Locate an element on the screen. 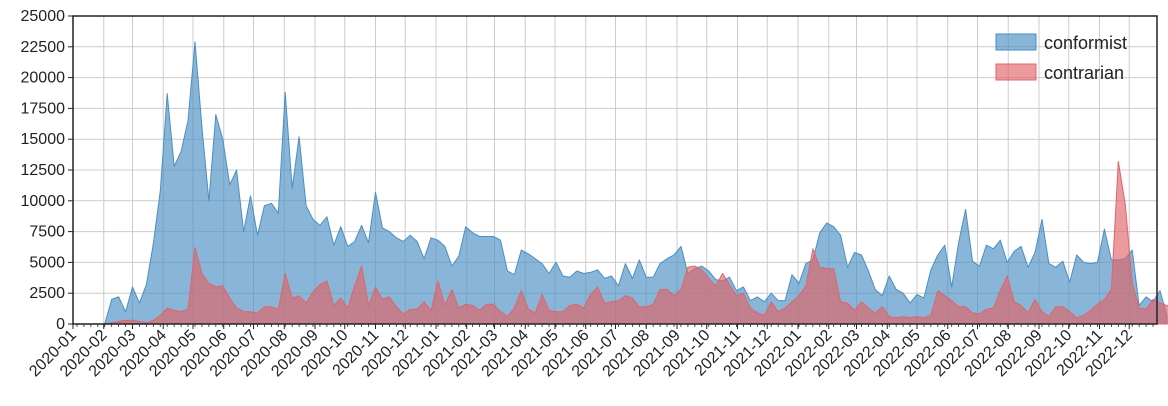 The image size is (1168, 406). legend-label-conformist: conformist is located at coordinates (1085, 43).